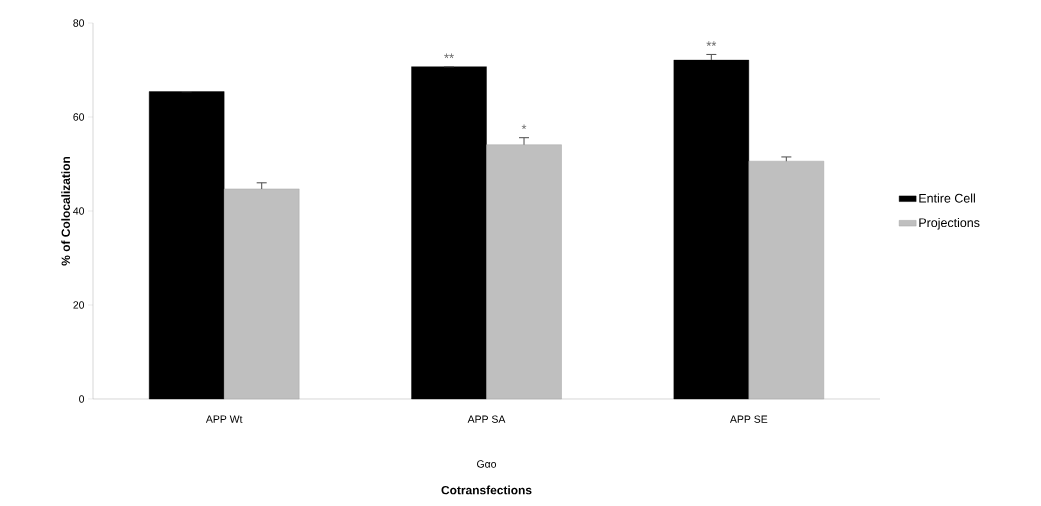 This screenshot has height=506, width=1041. I want to click on legend-label: Entire Cell, so click(947, 198).